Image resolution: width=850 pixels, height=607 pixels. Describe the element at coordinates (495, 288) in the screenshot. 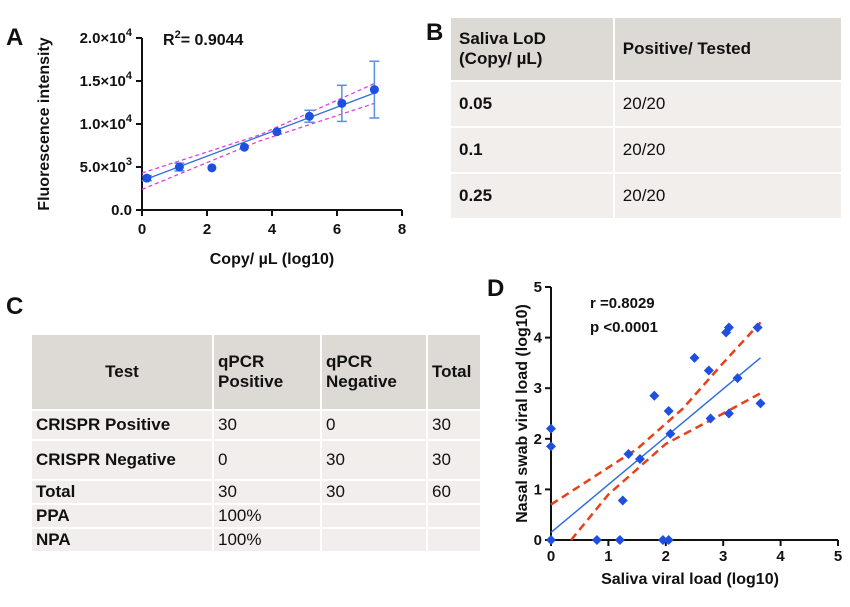

I see `panel-label-d: D` at that location.